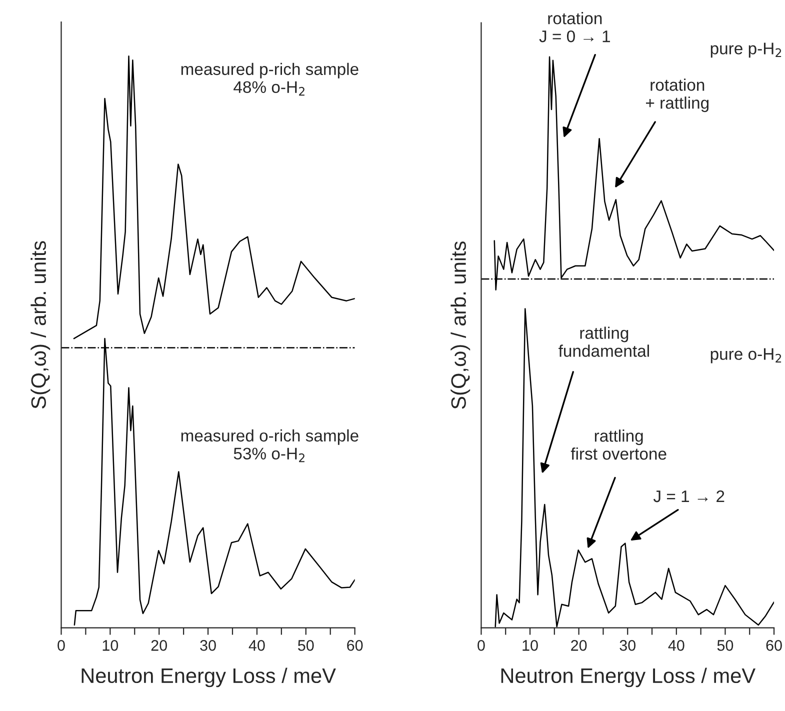 Image resolution: width=785 pixels, height=711 pixels. Describe the element at coordinates (677, 95) in the screenshot. I see `annotation: rotation + rattling` at that location.